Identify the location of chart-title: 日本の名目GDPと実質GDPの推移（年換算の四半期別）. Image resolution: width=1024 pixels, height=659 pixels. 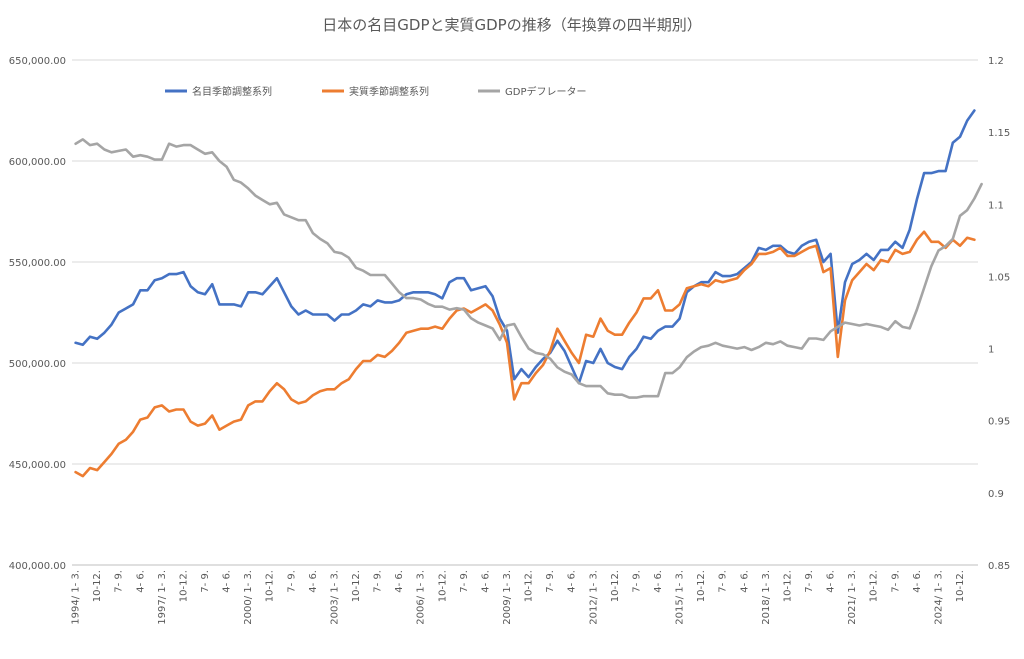
(511, 25).